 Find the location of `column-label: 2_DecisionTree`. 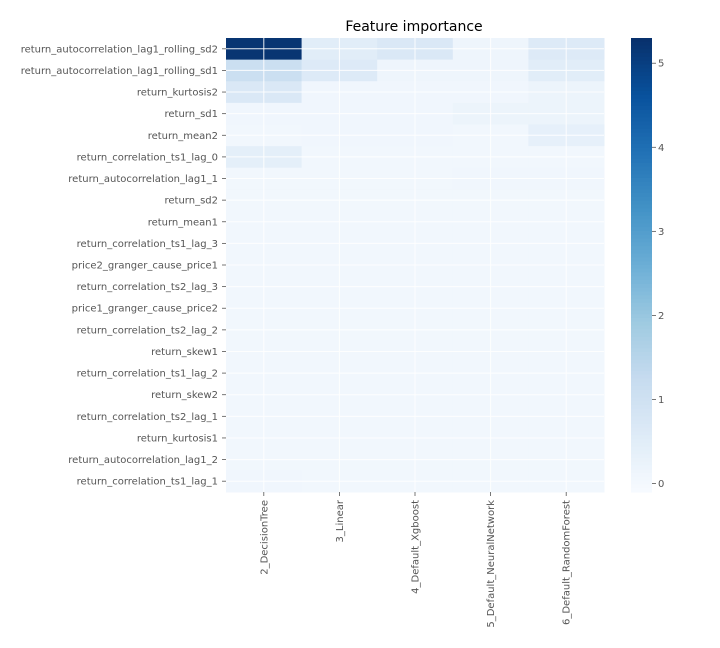

column-label: 2_DecisionTree is located at coordinates (264, 537).